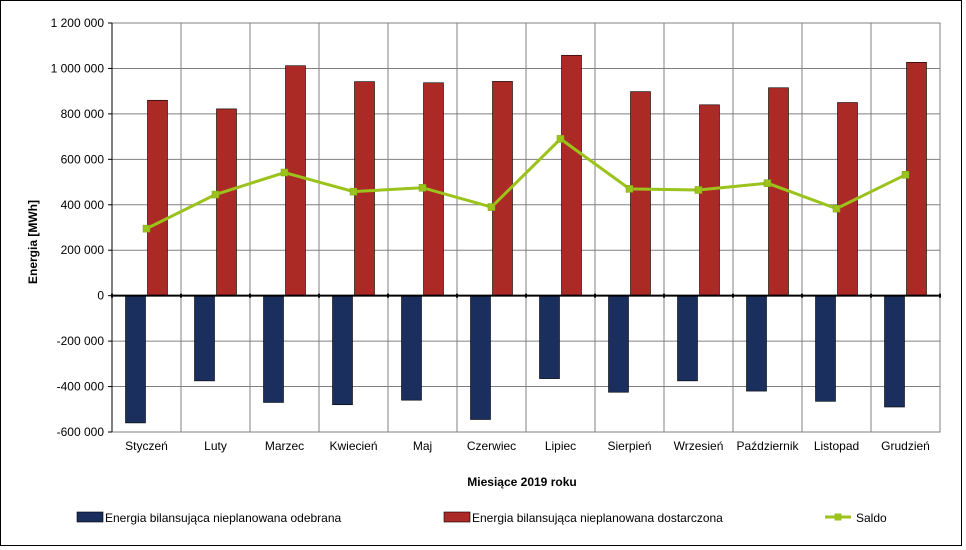 The width and height of the screenshot is (966, 550). I want to click on x-tick-label: Kwiecień, so click(353, 446).